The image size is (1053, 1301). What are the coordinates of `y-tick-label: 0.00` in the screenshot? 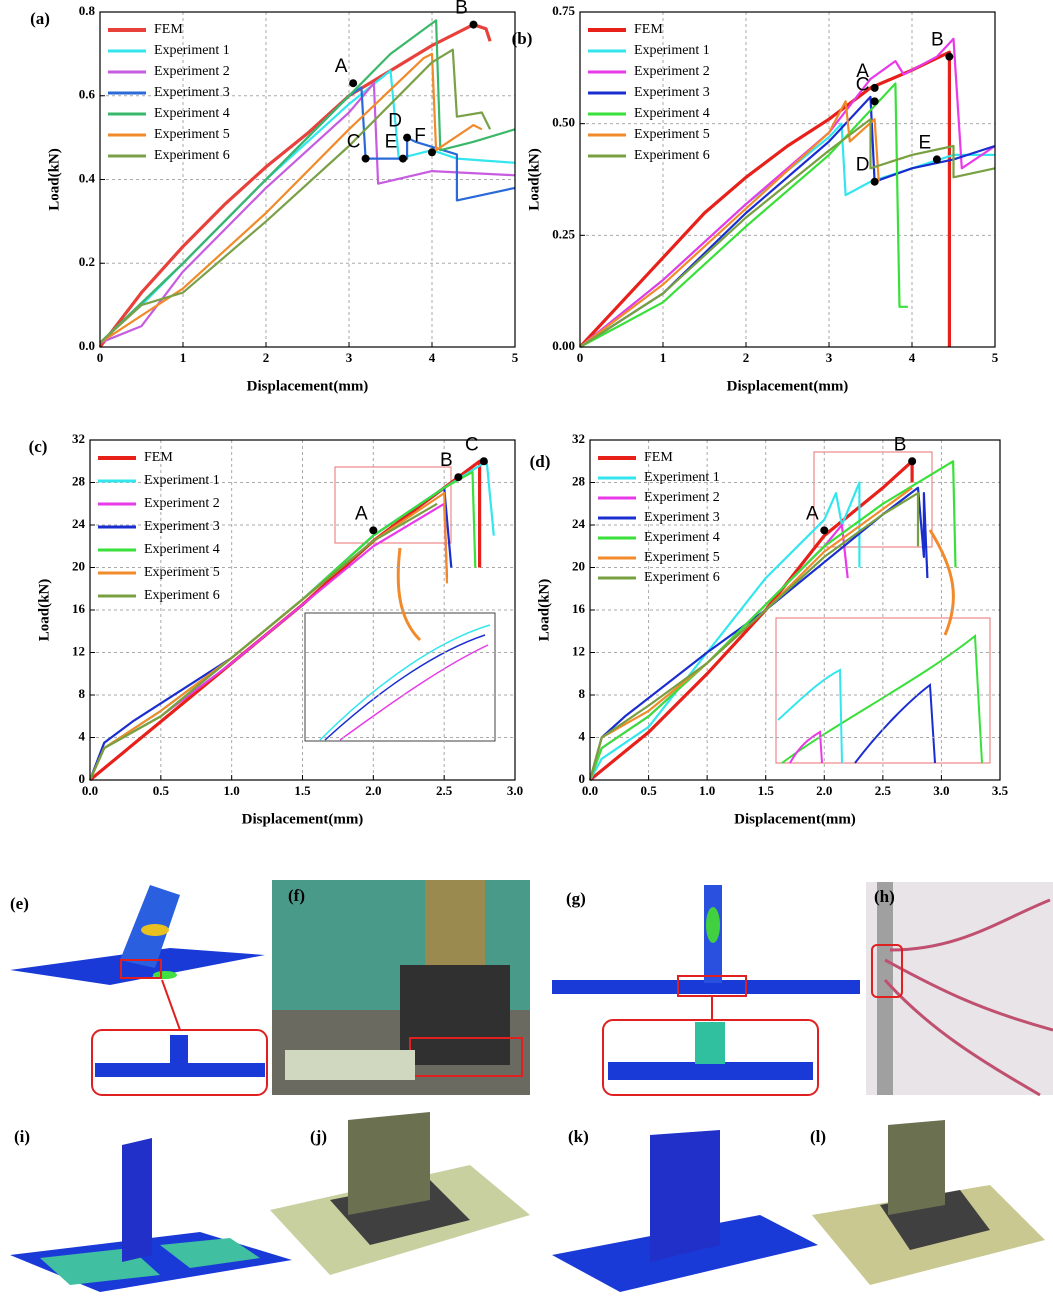 It's located at (563, 345).